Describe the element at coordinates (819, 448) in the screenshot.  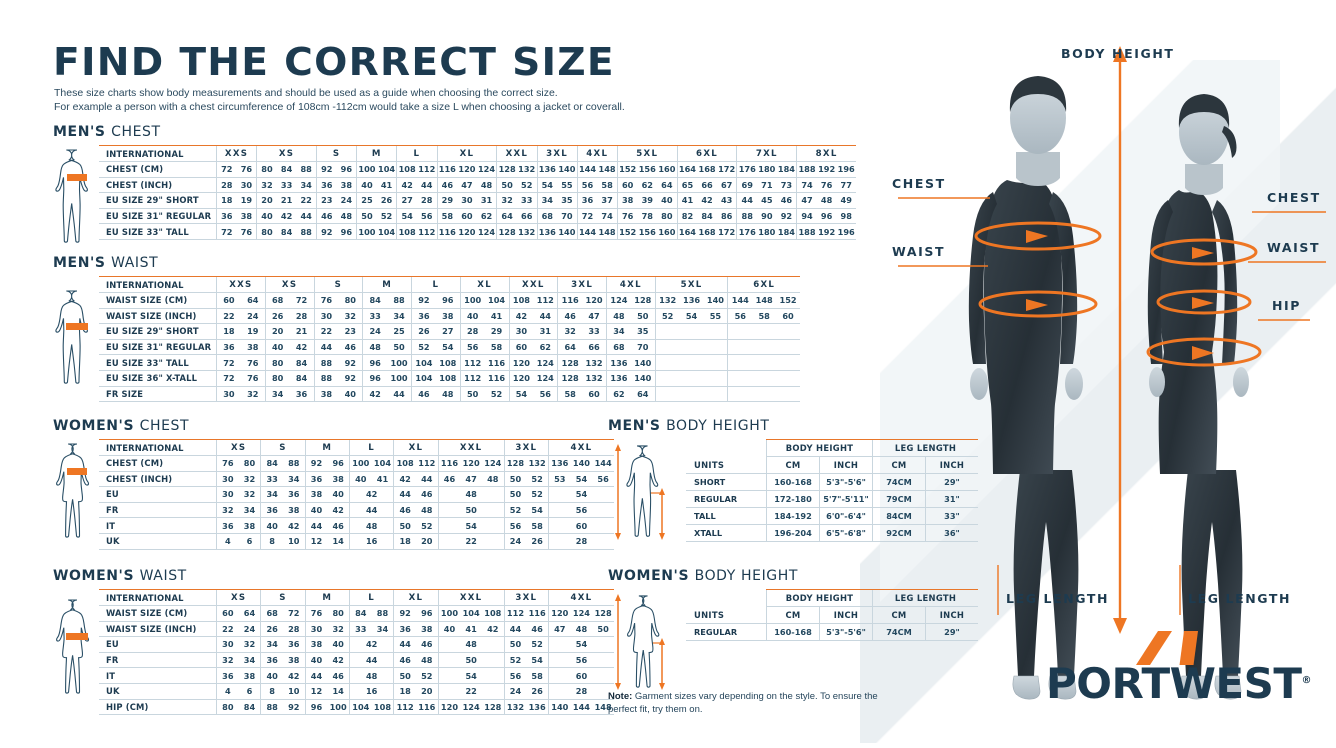
I see `group-header: BODY HEIGHT` at that location.